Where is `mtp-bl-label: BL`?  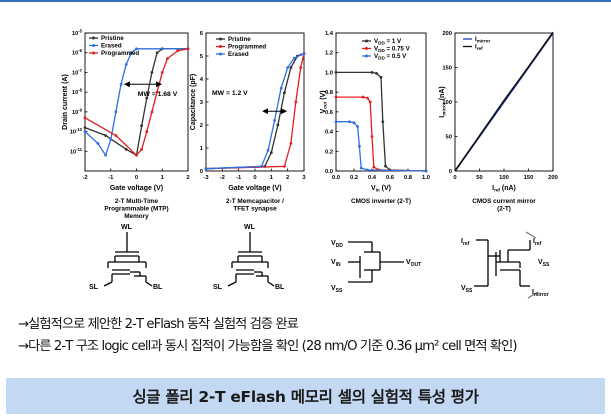 mtp-bl-label: BL is located at coordinates (158, 287).